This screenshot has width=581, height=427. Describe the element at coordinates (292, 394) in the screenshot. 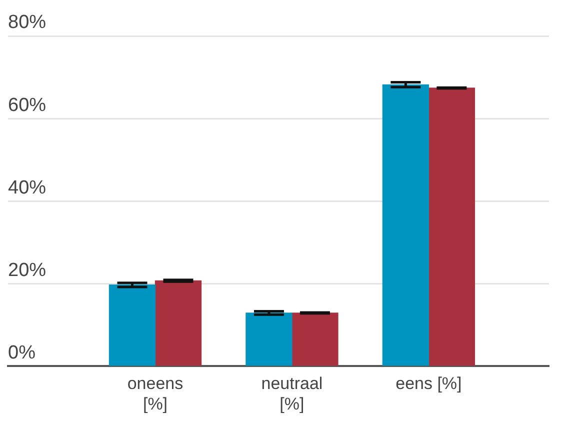

I see `x-tick-label: neutraal [%]` at that location.